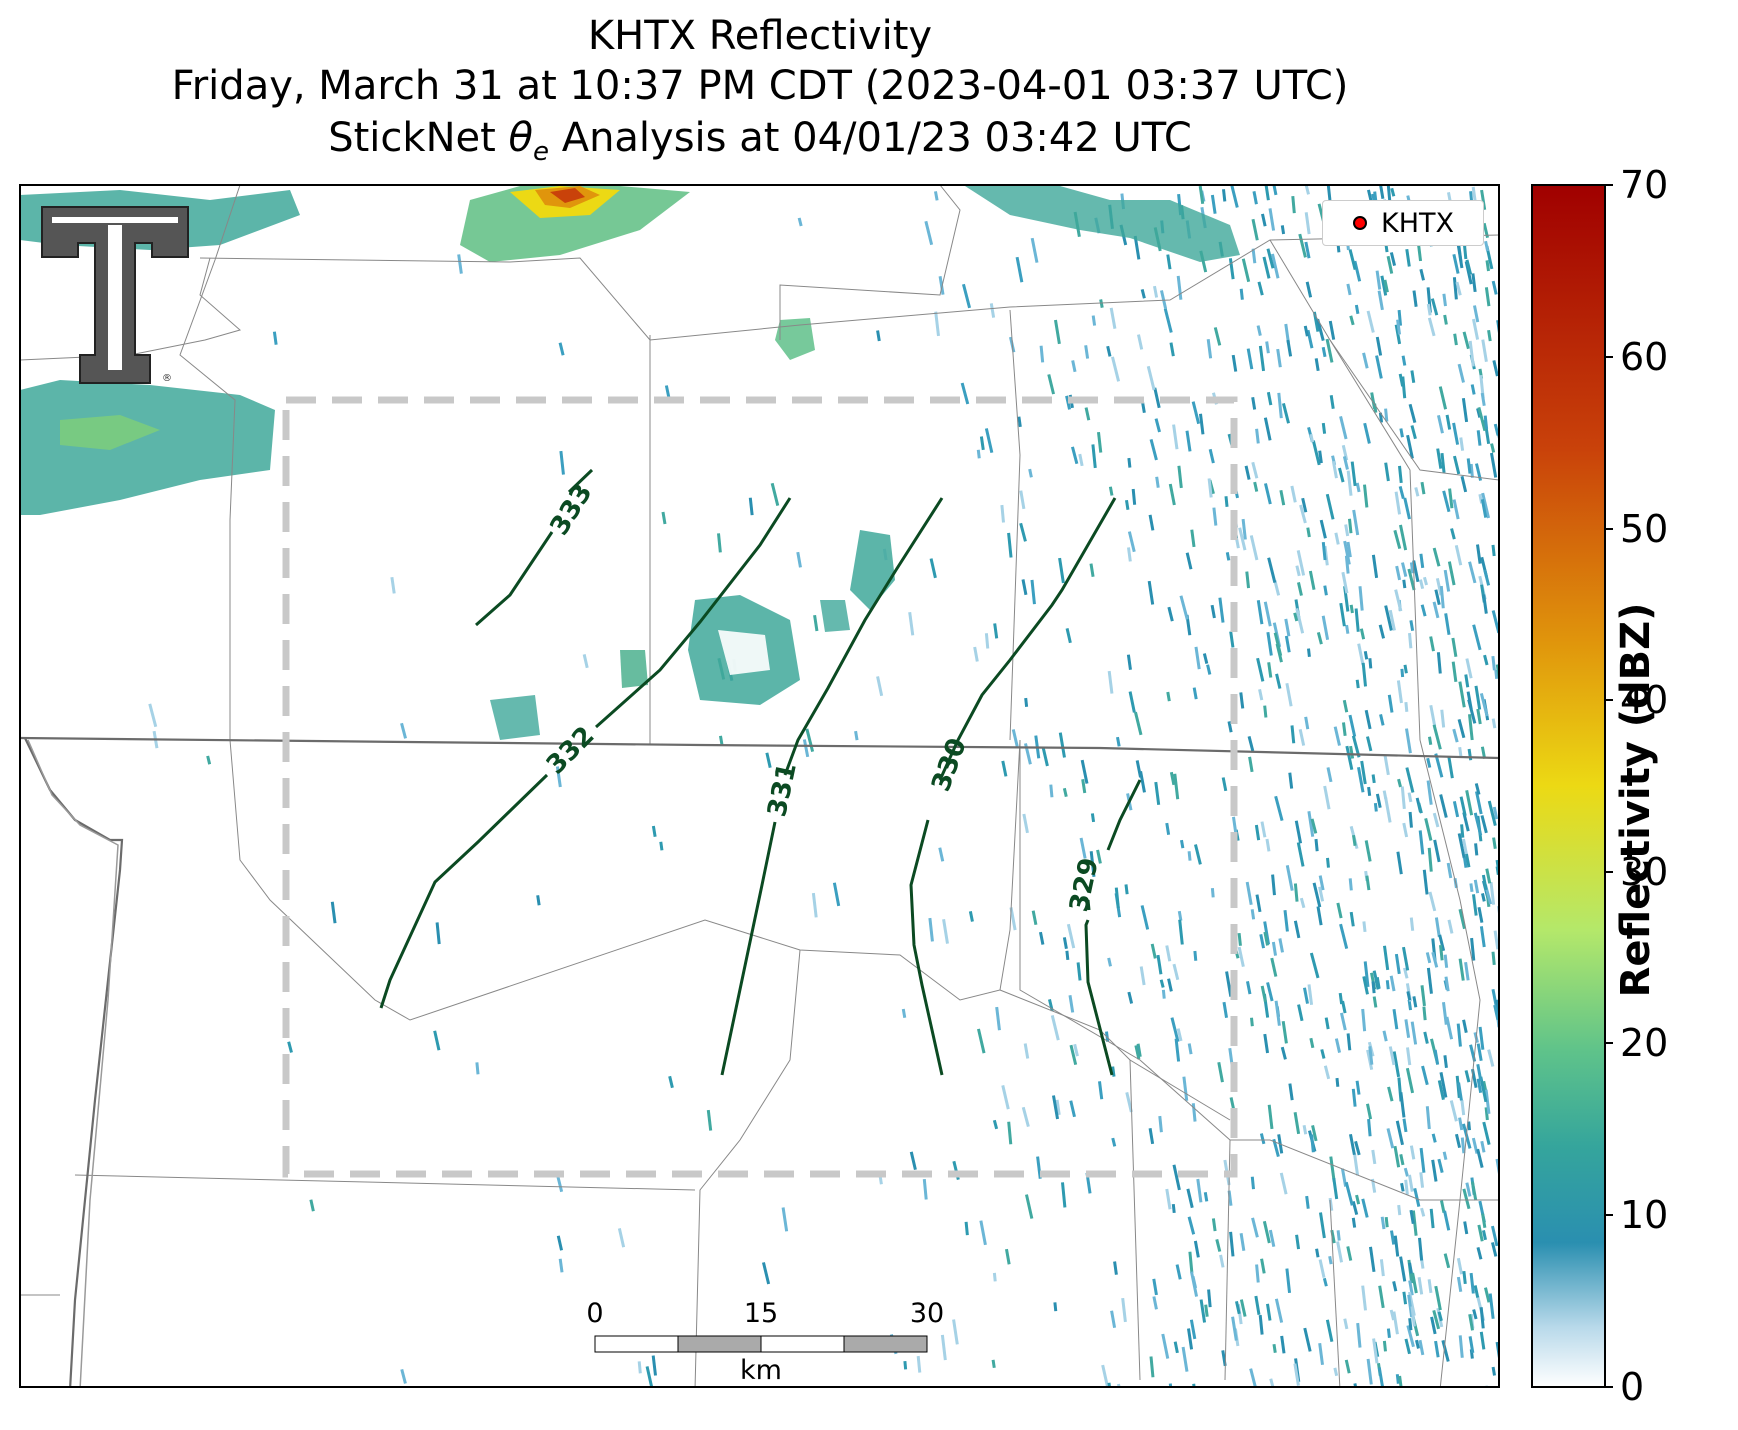  What do you see at coordinates (1636, 800) in the screenshot?
I see `colorbar-label: Reflectivity (dBZ)` at bounding box center [1636, 800].